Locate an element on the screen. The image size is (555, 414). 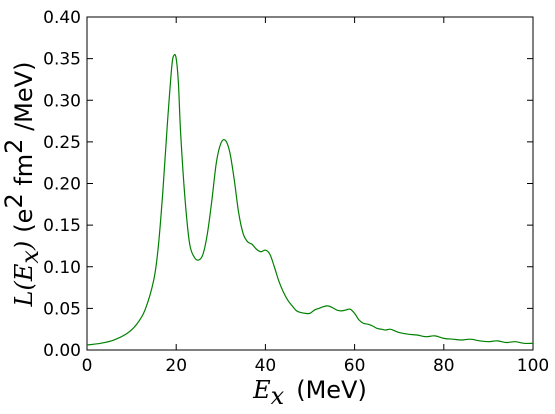
y-tick-label: 0.00 is located at coordinates (62, 351).